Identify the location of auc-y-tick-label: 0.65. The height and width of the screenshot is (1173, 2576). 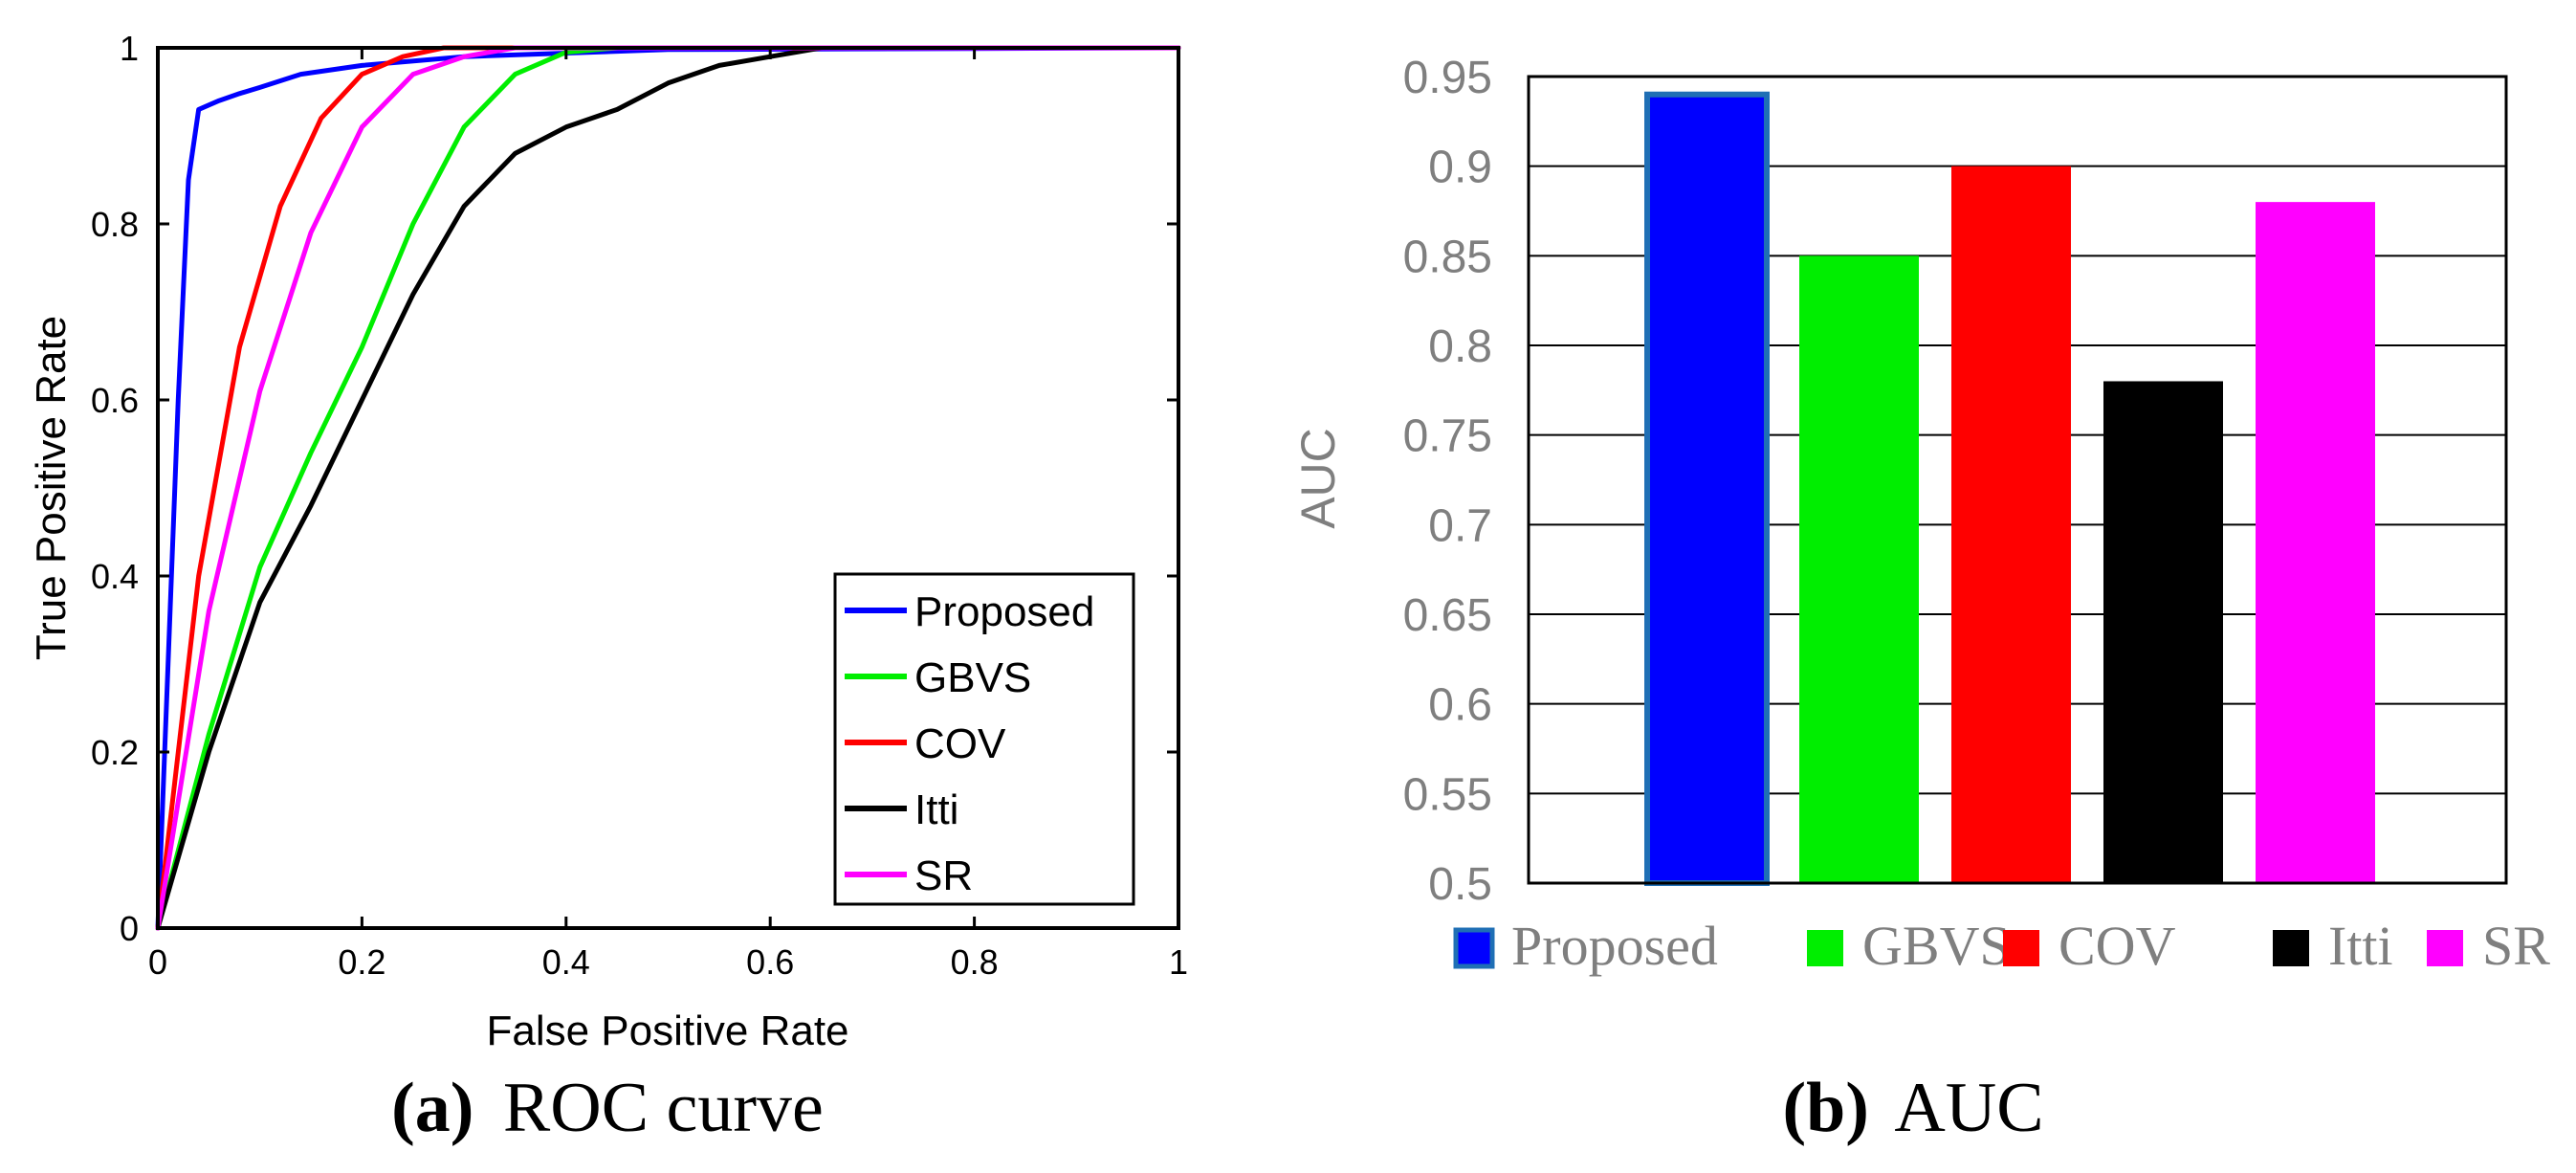
(1447, 615).